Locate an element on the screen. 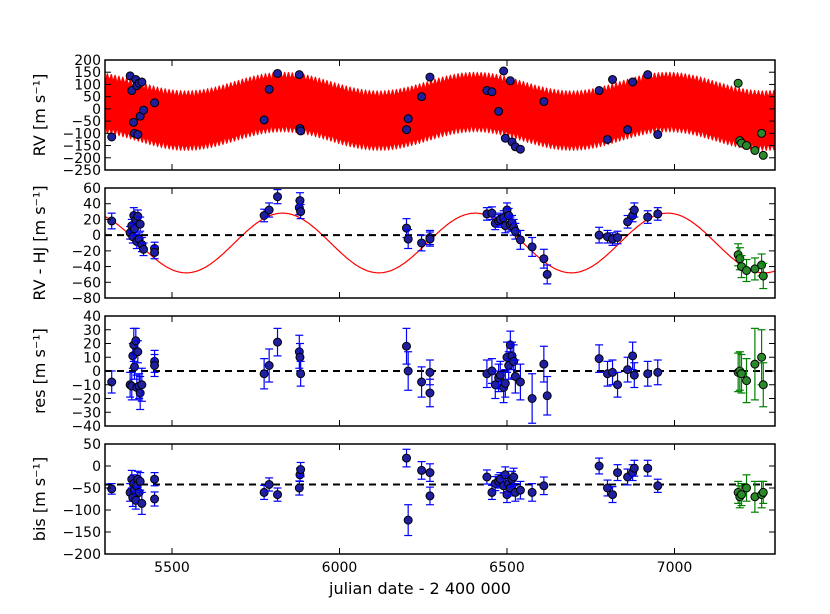  y-tick-label: 20 is located at coordinates (92, 220).